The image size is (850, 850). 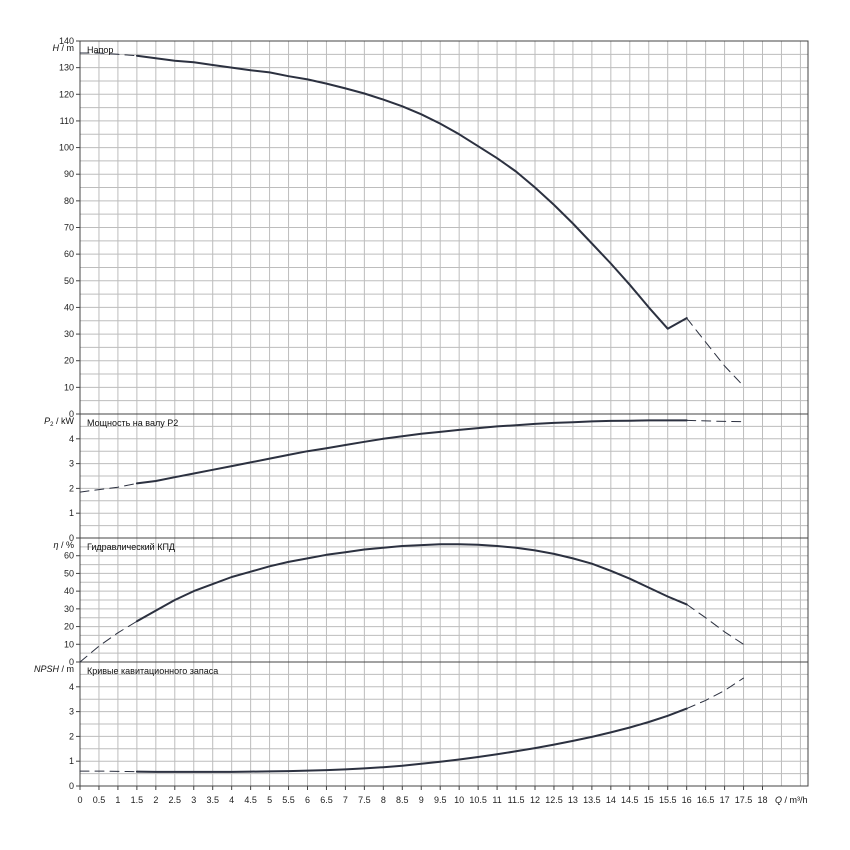 I want to click on x-tick-label: 17.5, so click(x=744, y=800).